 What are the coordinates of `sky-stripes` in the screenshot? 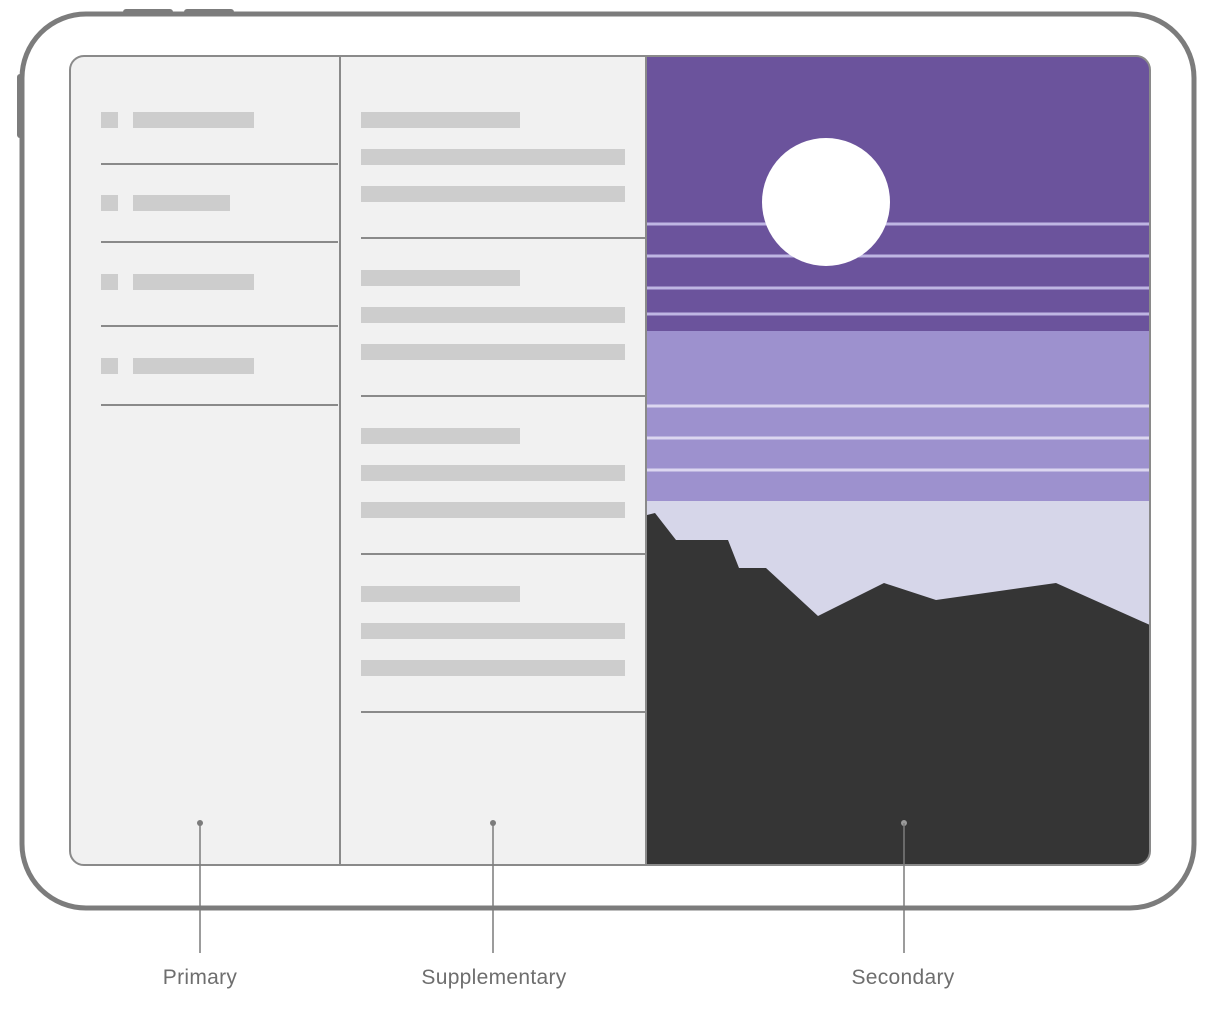 It's located at (898, 347).